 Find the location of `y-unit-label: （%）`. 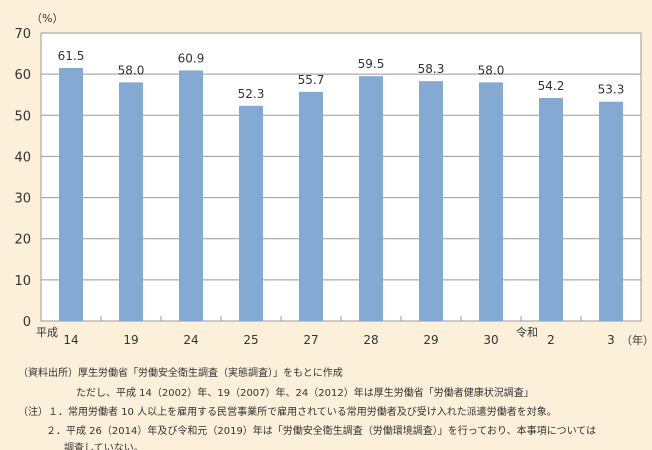

y-unit-label: （%） is located at coordinates (47, 18).